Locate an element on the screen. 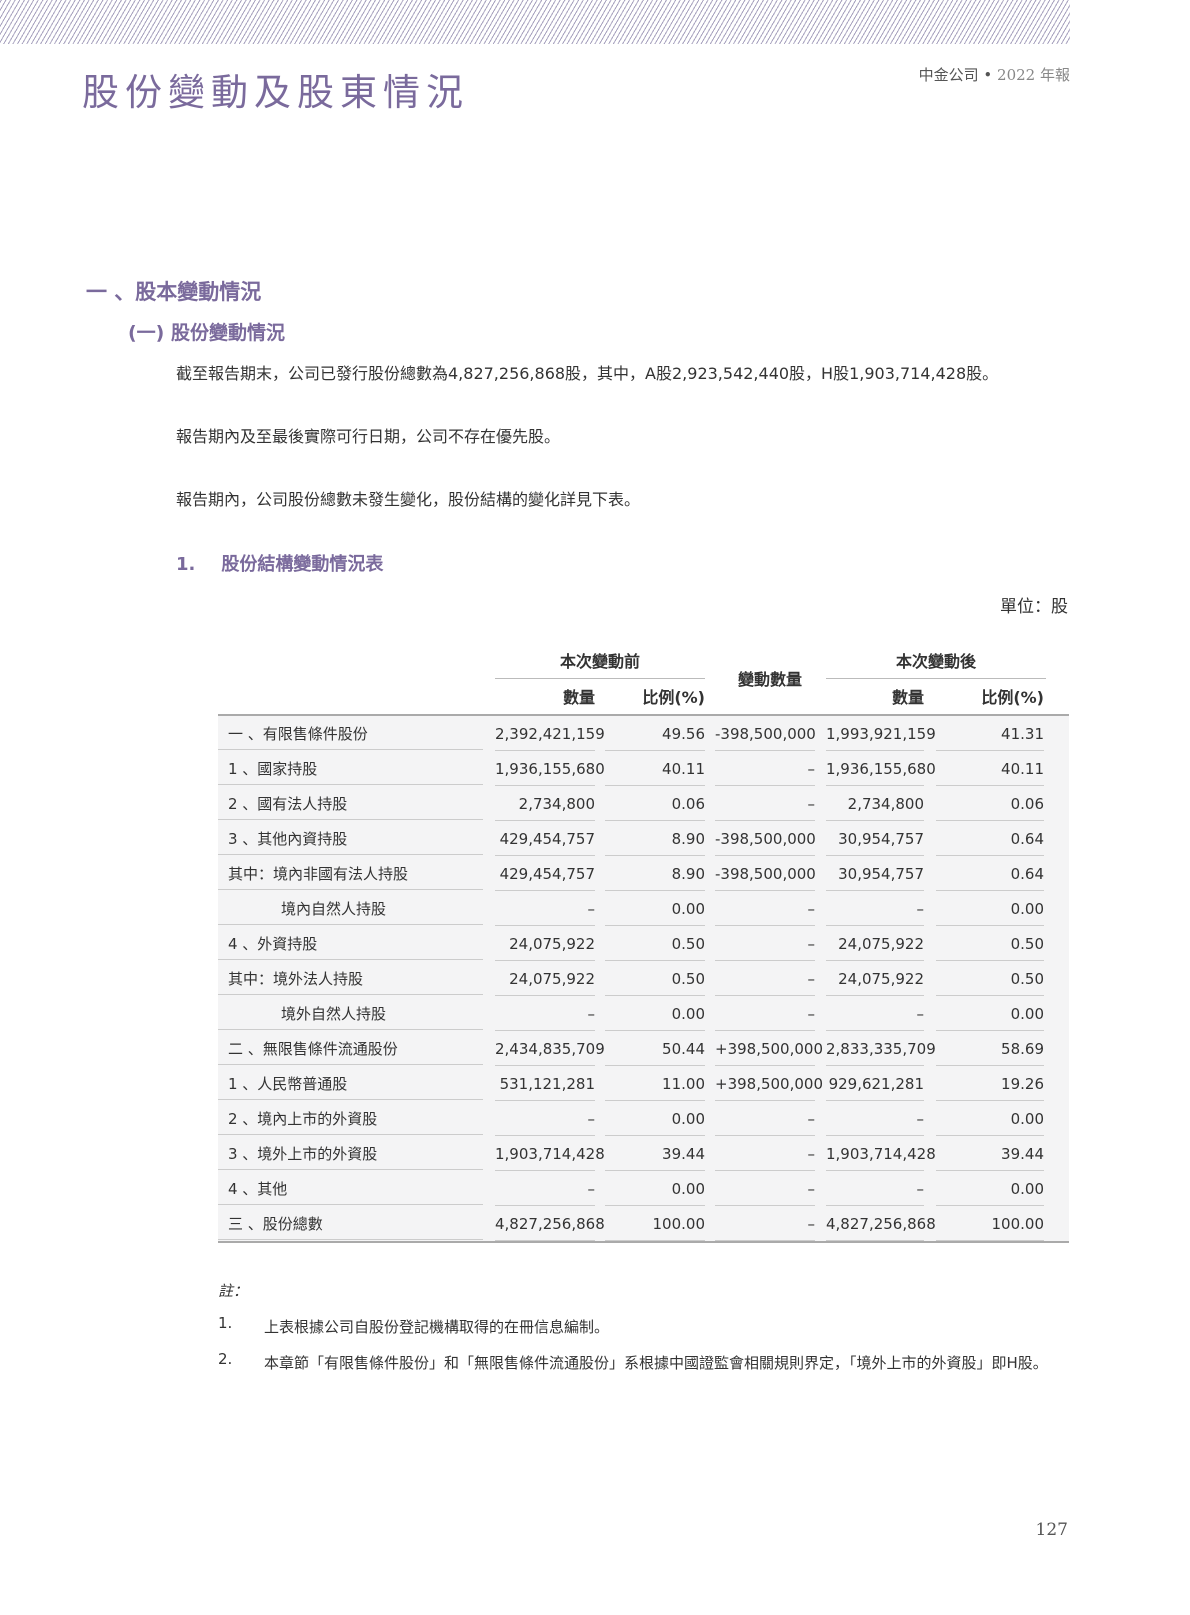  header-before: 本次變動前 is located at coordinates (600, 663).